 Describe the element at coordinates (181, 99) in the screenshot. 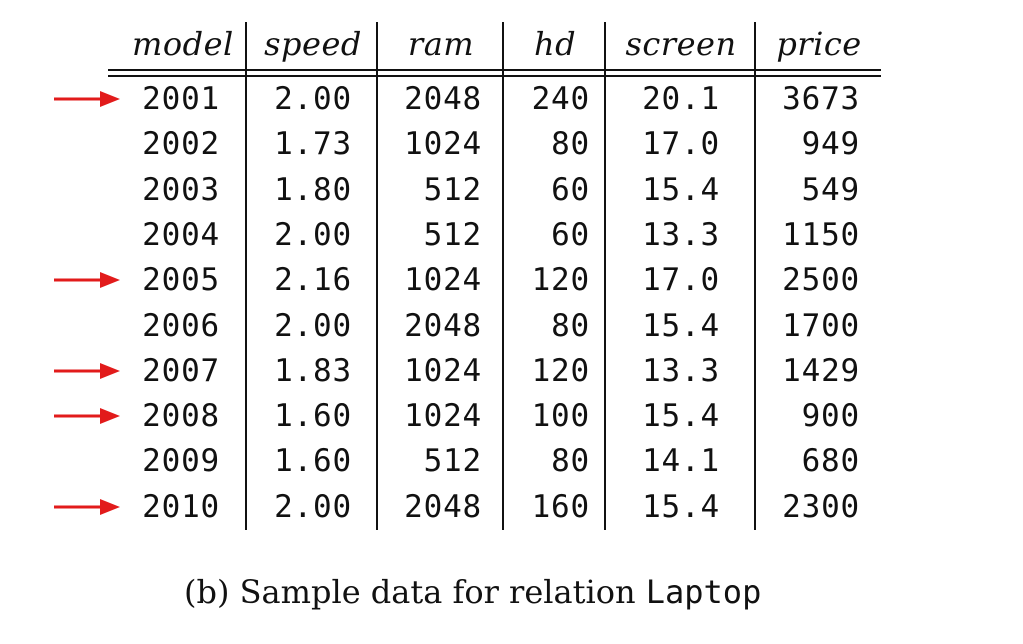

I see `cell-model: 2001` at that location.